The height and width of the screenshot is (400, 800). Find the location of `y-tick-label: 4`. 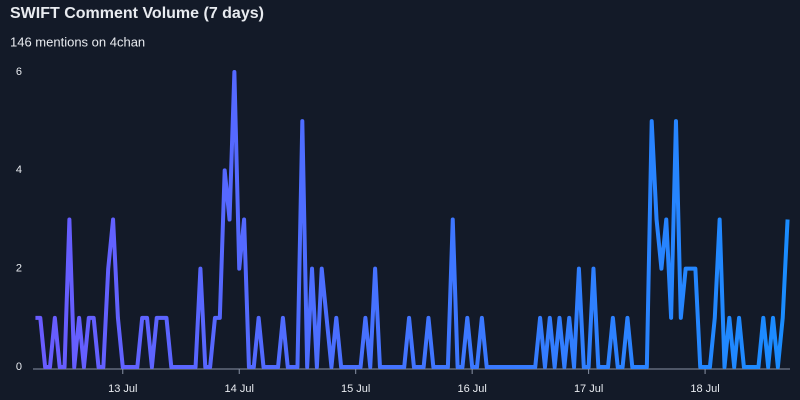

y-tick-label: 4 is located at coordinates (19, 170).